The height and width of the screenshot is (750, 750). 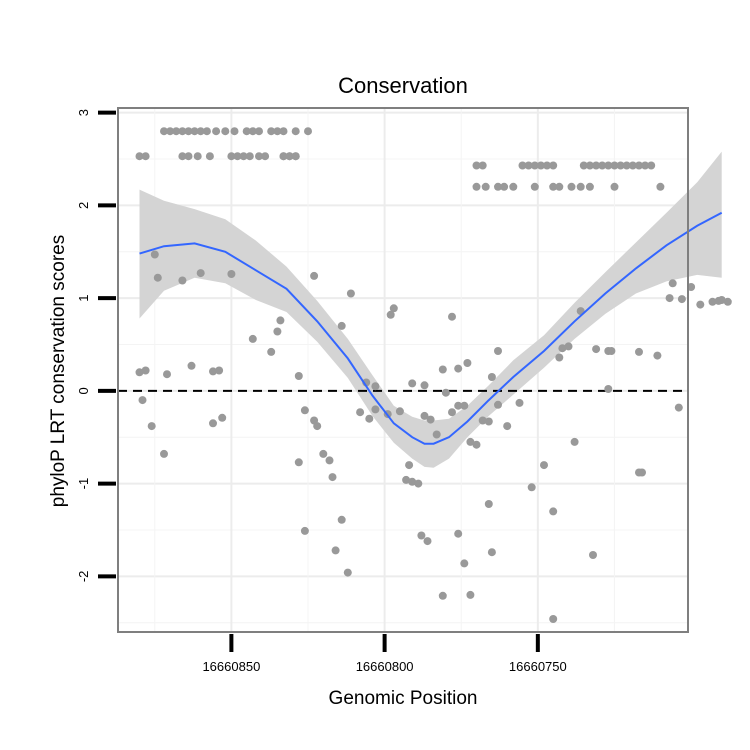 I want to click on y-tick-label: 1, so click(x=83, y=297).